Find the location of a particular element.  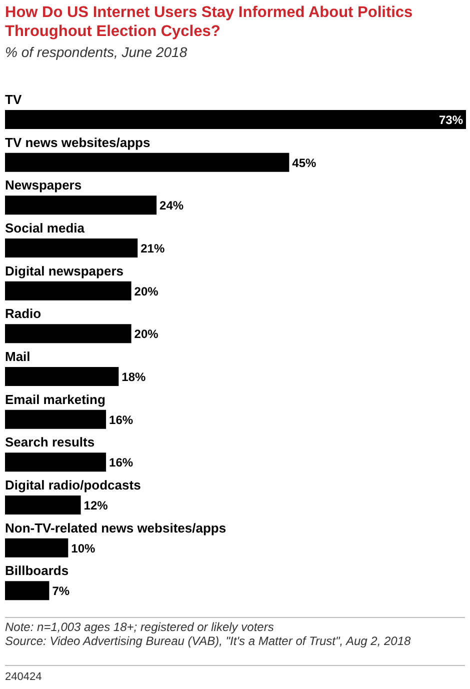

y-tick-label: Non-TV-related news websites/apps is located at coordinates (115, 528).